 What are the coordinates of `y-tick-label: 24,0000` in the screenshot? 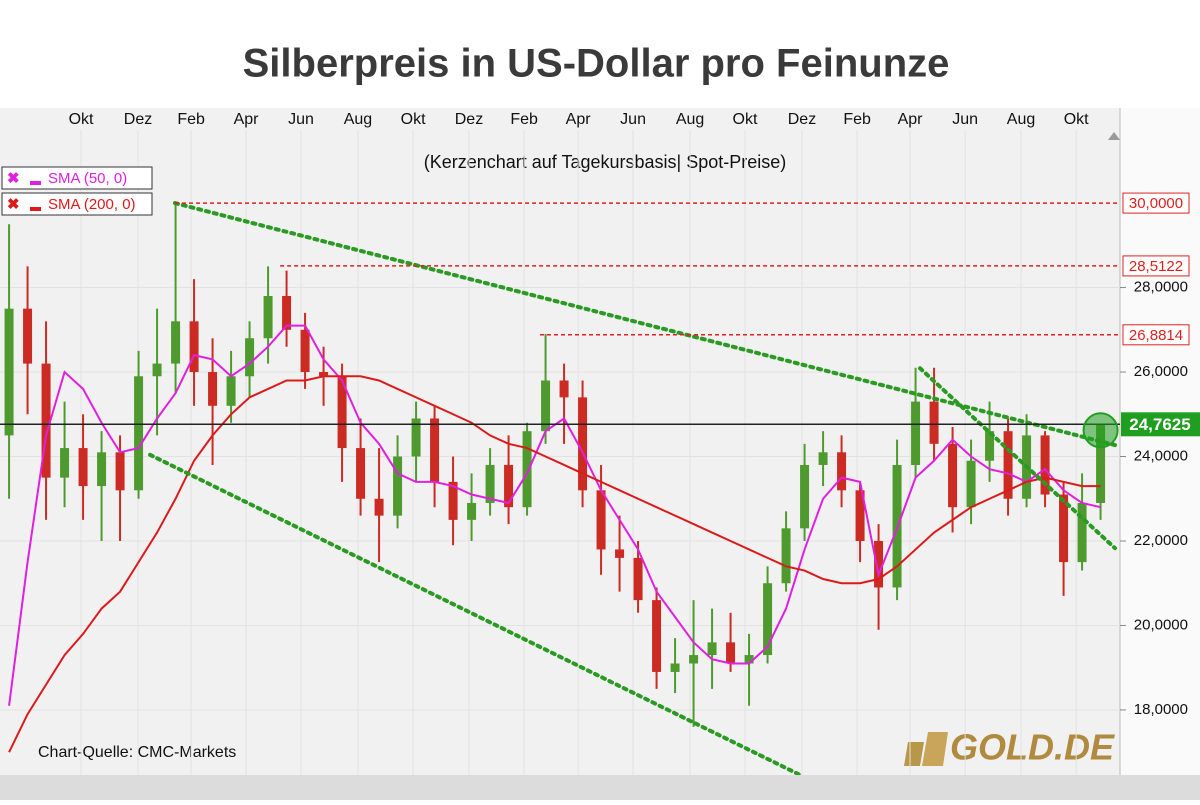 It's located at (1161, 455).